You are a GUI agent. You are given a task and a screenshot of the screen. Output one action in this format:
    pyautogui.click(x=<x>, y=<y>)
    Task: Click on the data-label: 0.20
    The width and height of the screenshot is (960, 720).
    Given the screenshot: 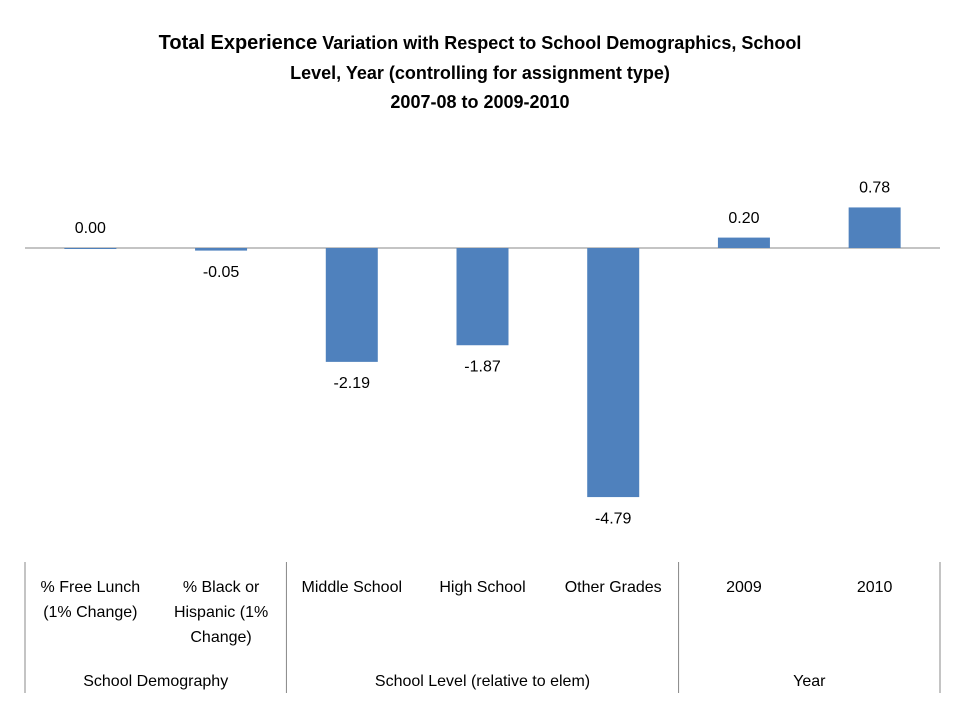 What is the action you would take?
    pyautogui.click(x=743, y=218)
    